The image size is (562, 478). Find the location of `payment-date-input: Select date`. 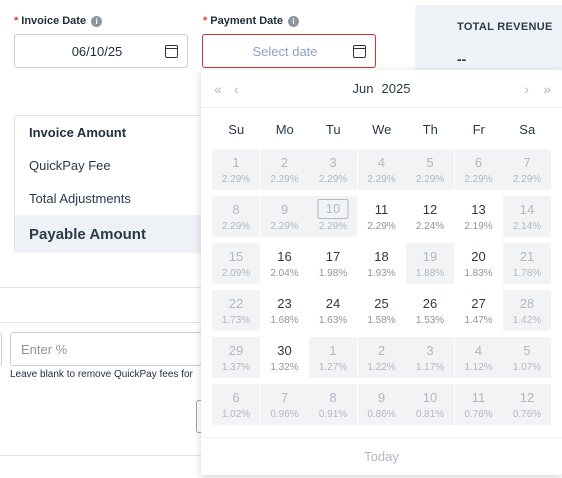

payment-date-input: Select date is located at coordinates (289, 51).